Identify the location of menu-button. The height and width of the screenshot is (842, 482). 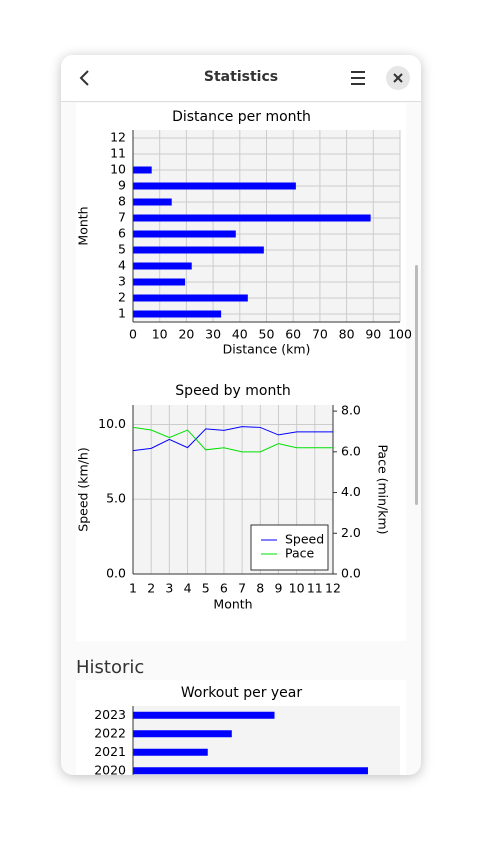
(358, 78).